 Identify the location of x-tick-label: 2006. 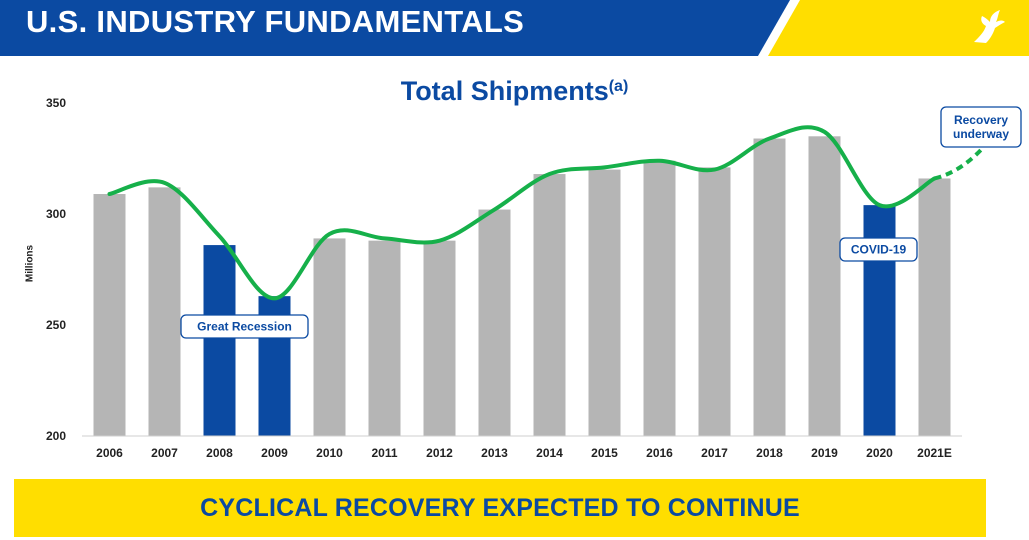
(109, 453).